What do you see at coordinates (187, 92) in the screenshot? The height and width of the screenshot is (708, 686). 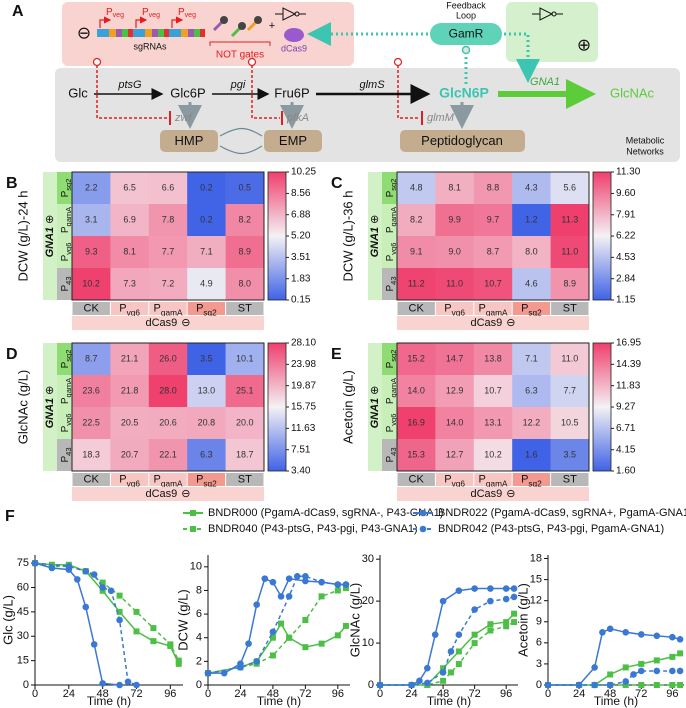 I see `metabolite: Glc6P` at bounding box center [187, 92].